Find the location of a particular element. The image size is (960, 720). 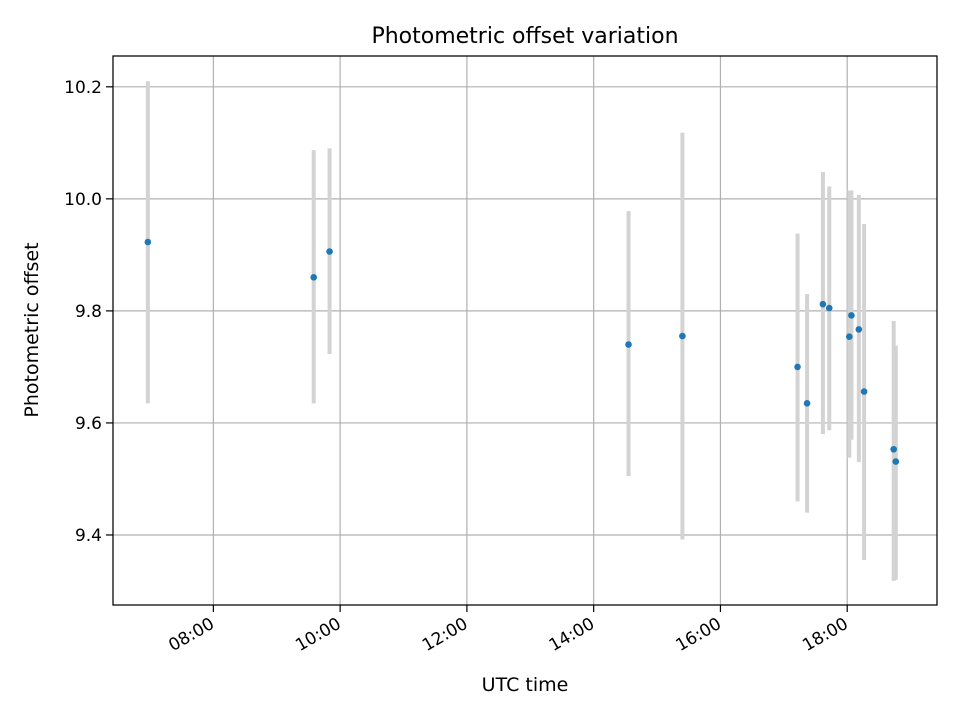

chart-title: Photometric offset variation is located at coordinates (524, 36).